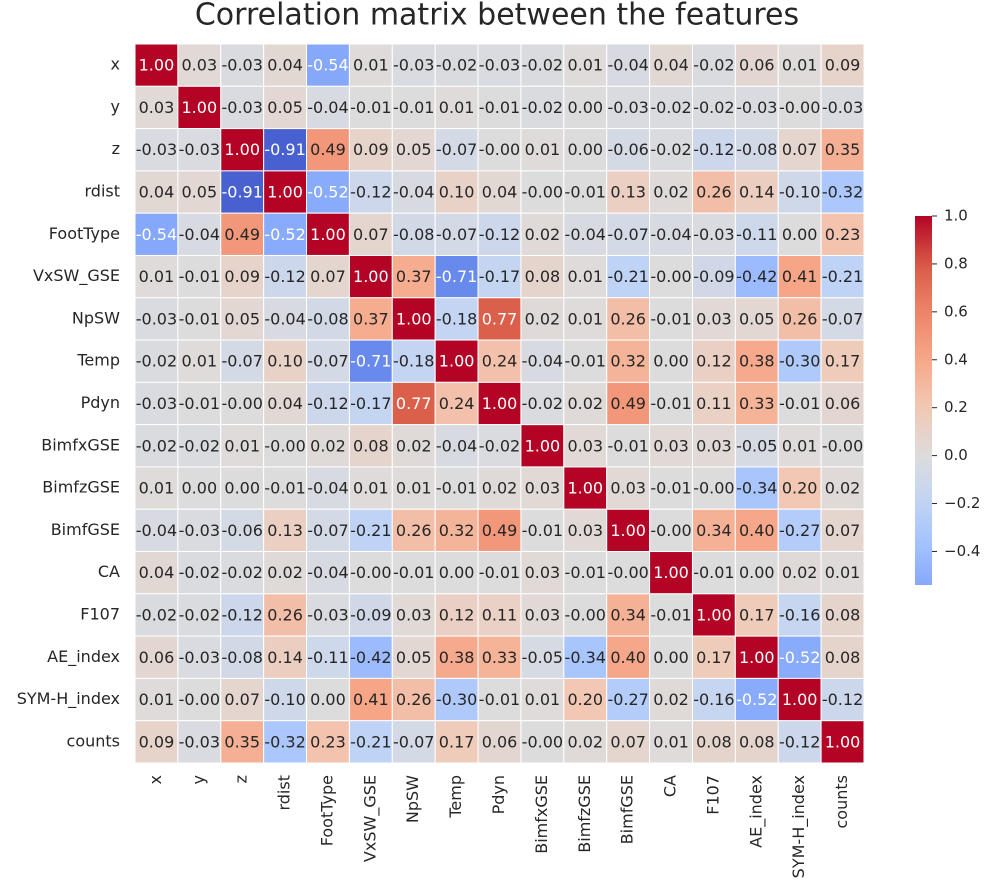 This screenshot has width=984, height=894. What do you see at coordinates (455, 797) in the screenshot?
I see `x-tick-label: Temp` at bounding box center [455, 797].